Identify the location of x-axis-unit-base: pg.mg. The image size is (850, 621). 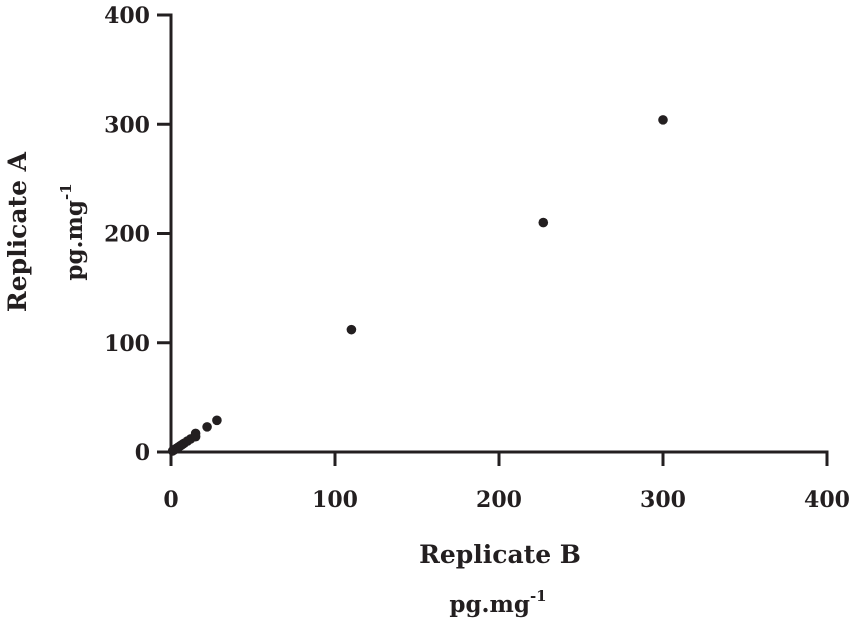
(489, 604).